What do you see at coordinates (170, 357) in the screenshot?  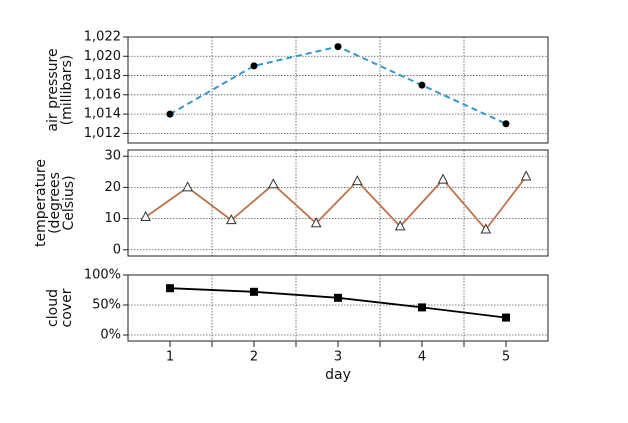 I see `x-tick-label: 1` at bounding box center [170, 357].